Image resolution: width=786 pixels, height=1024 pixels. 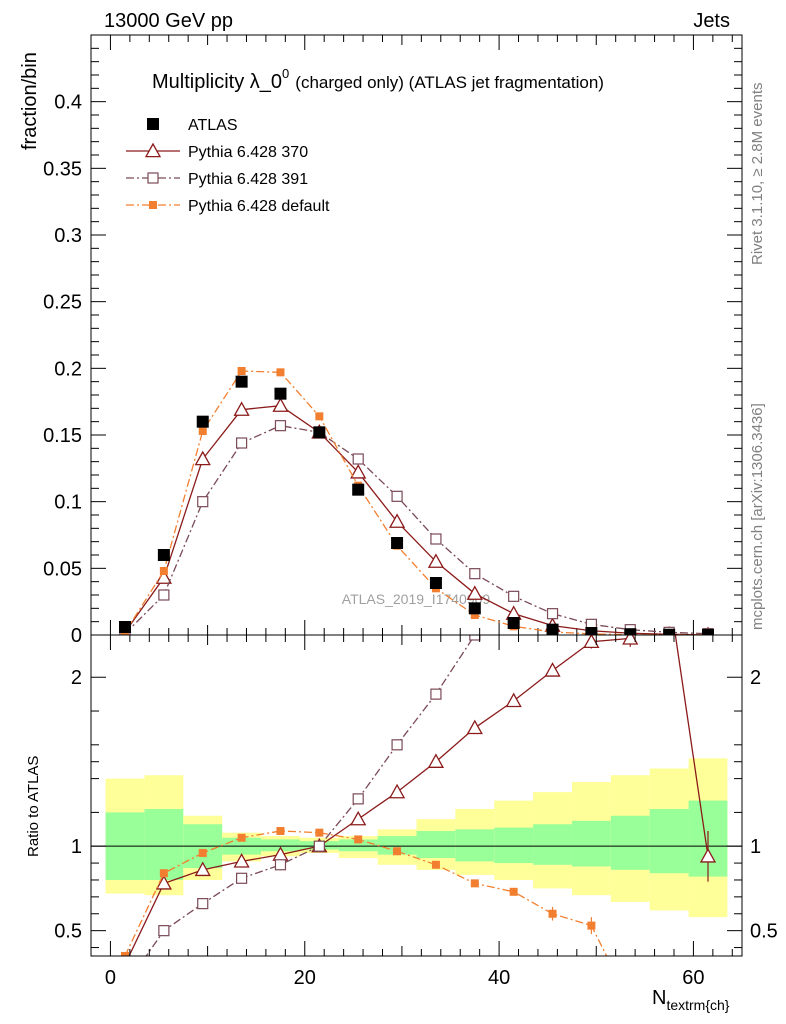 I want to click on main-y-tick-label: 0.2, so click(x=68, y=369).